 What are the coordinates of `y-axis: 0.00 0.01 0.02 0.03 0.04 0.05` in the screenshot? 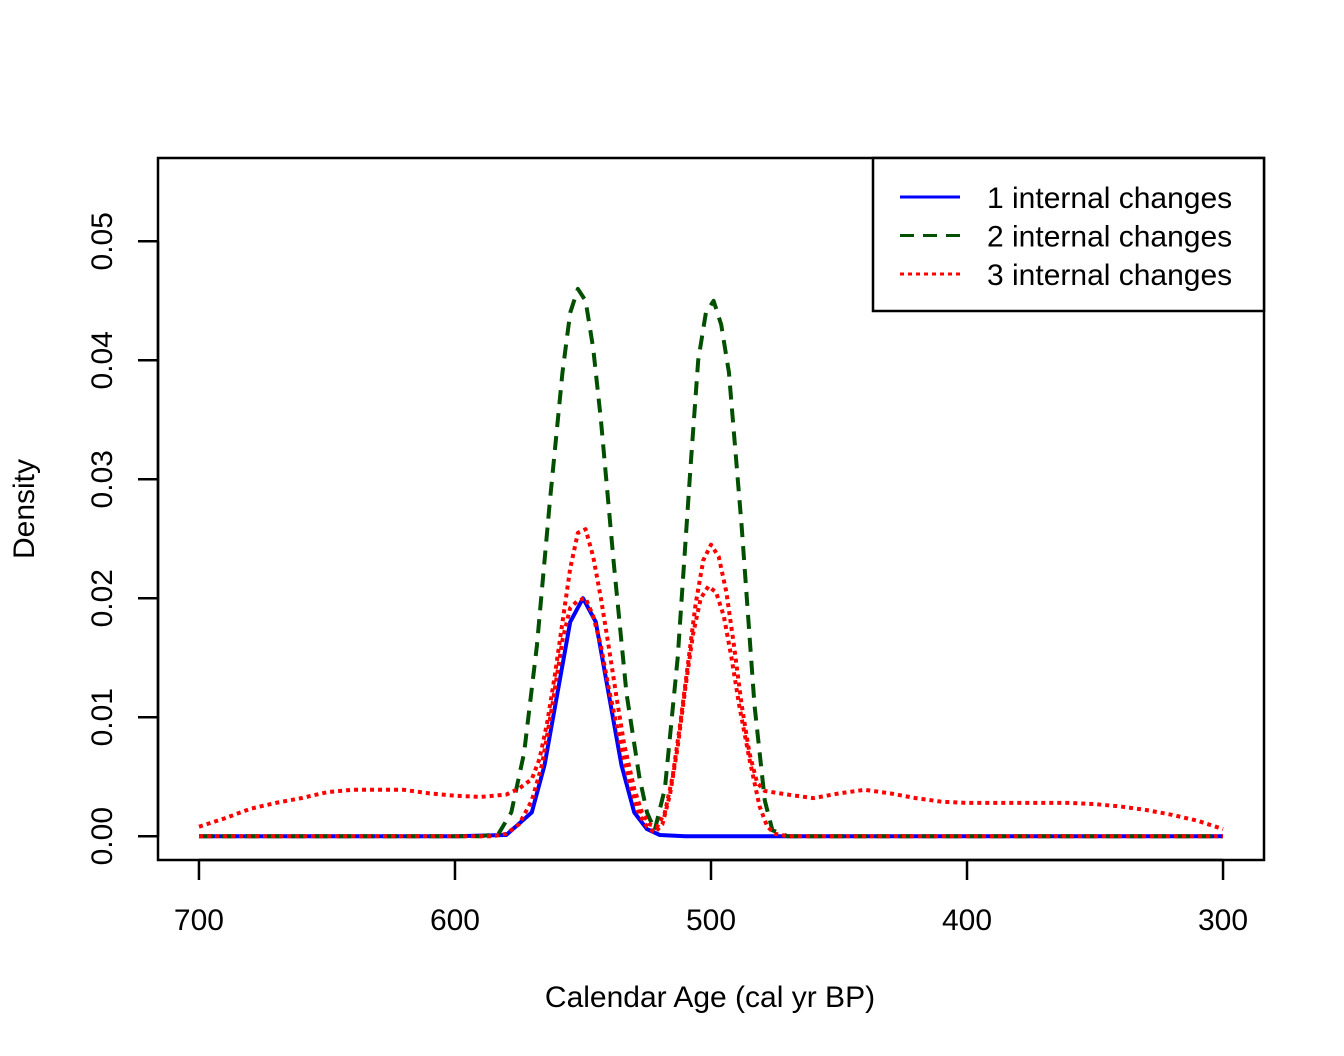 It's located at (123, 538).